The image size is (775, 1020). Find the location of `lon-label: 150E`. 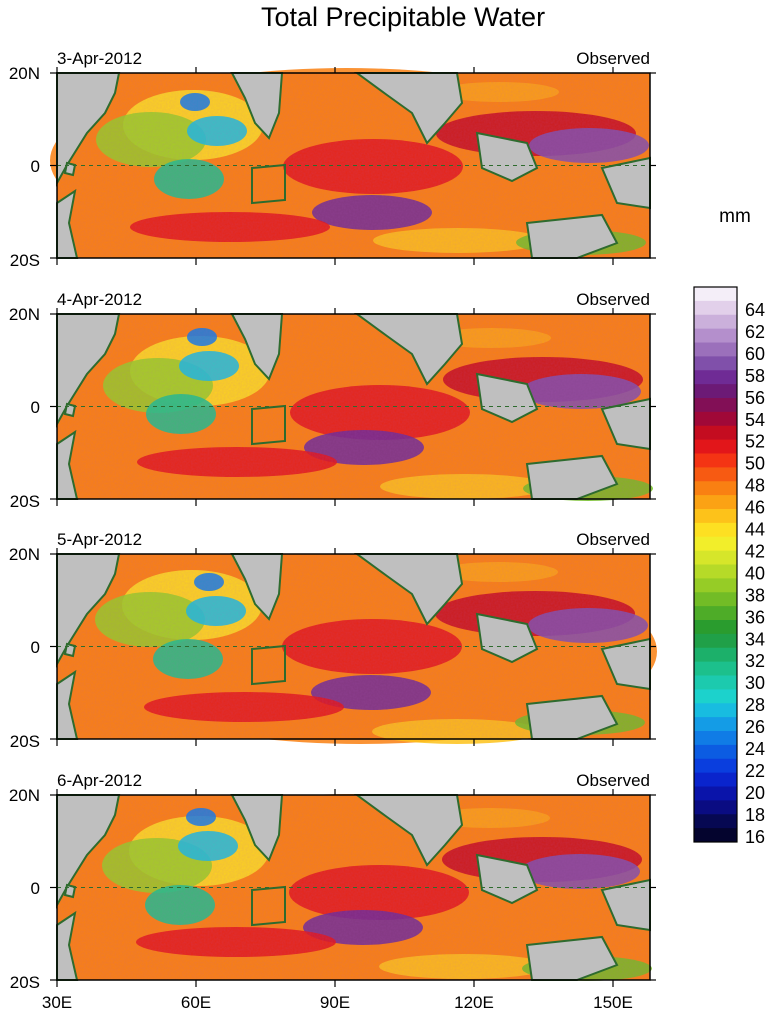

lon-label: 150E is located at coordinates (613, 1002).